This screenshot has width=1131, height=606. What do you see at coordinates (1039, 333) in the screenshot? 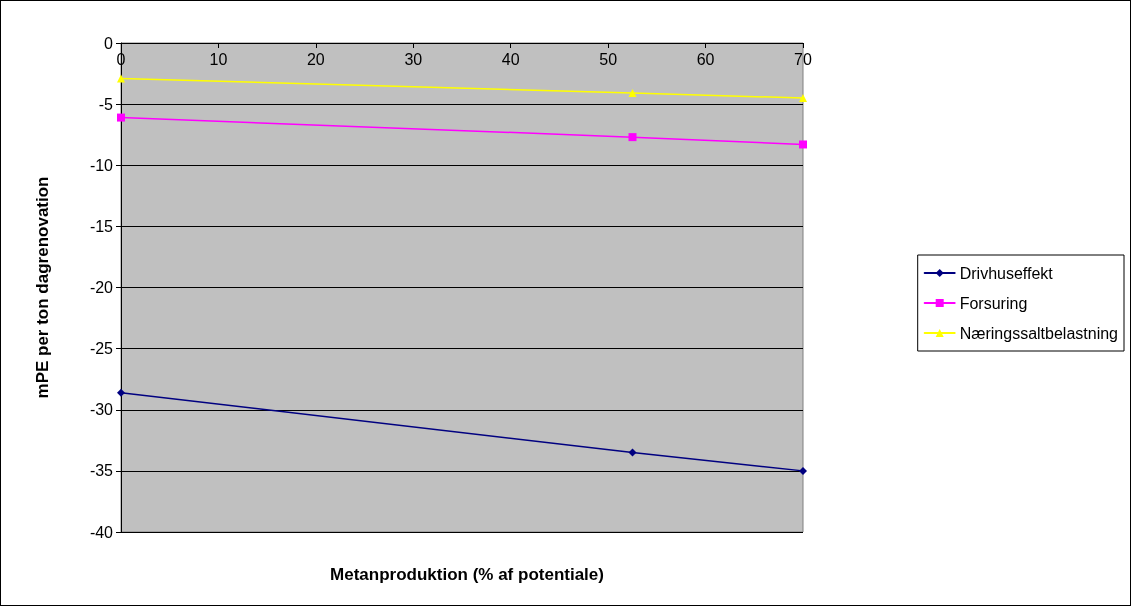
I see `legend-label: Næringssaltbelastning` at bounding box center [1039, 333].